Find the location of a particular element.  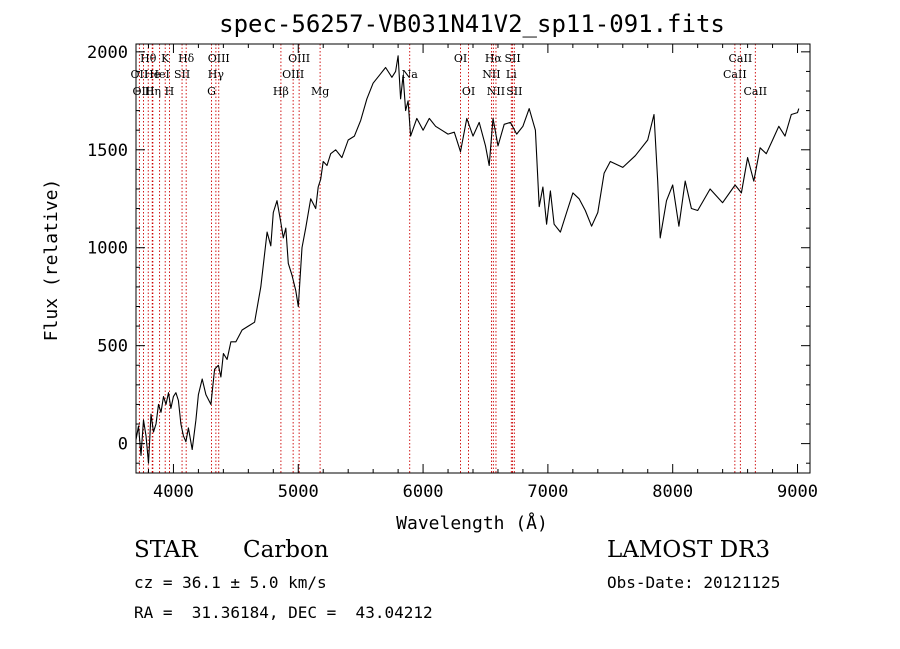

y-tick-label: 1000 is located at coordinates (107, 249).